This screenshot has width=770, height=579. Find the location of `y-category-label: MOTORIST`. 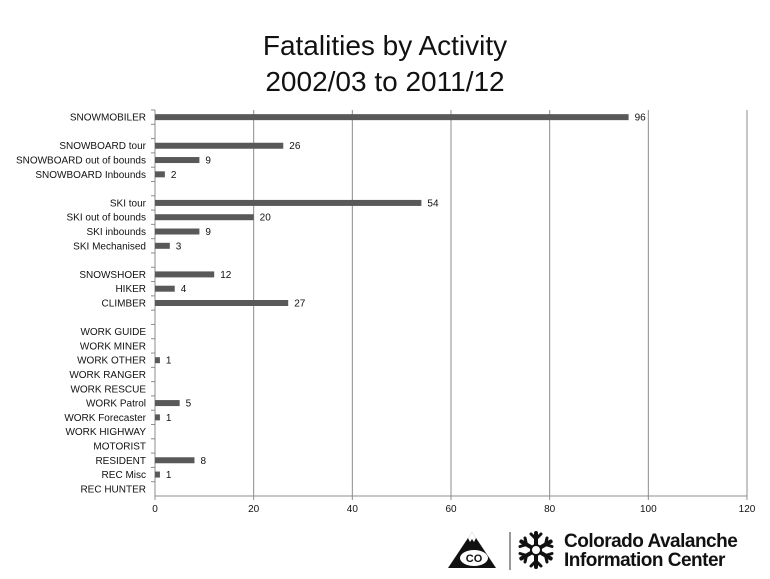

y-category-label: MOTORIST is located at coordinates (119, 446).